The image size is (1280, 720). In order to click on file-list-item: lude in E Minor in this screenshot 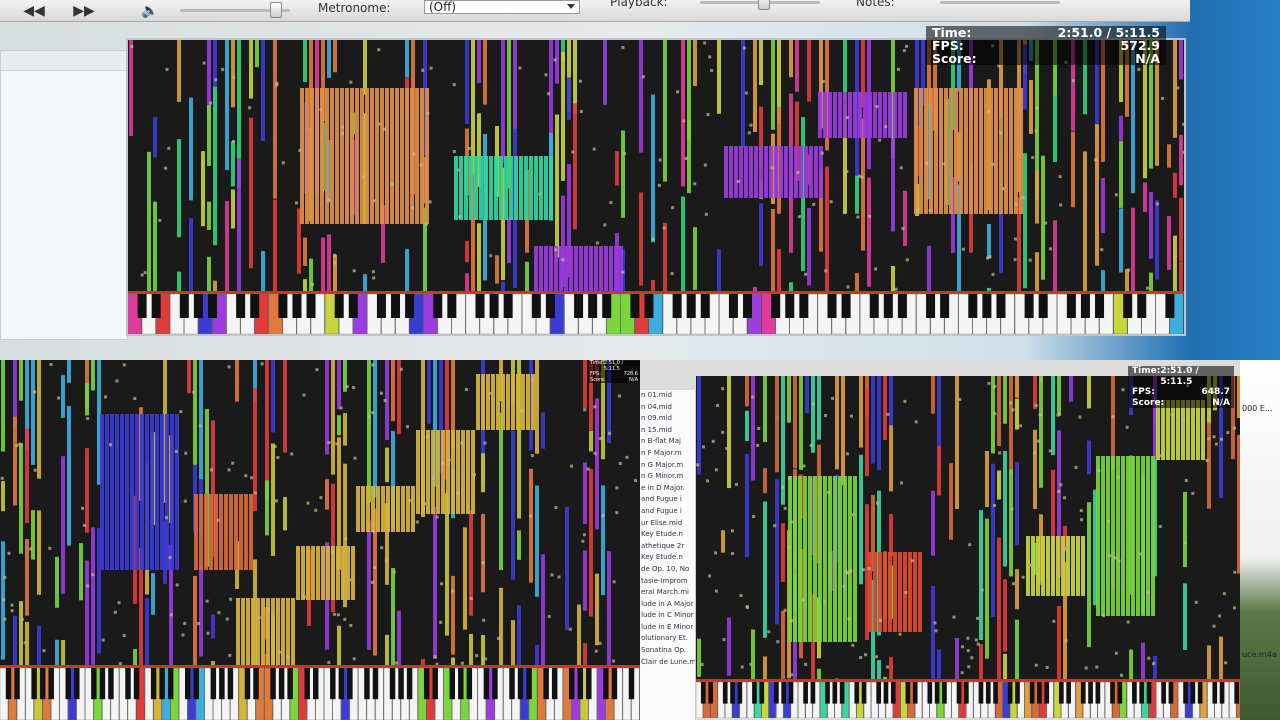, I will do `click(667, 626)`.